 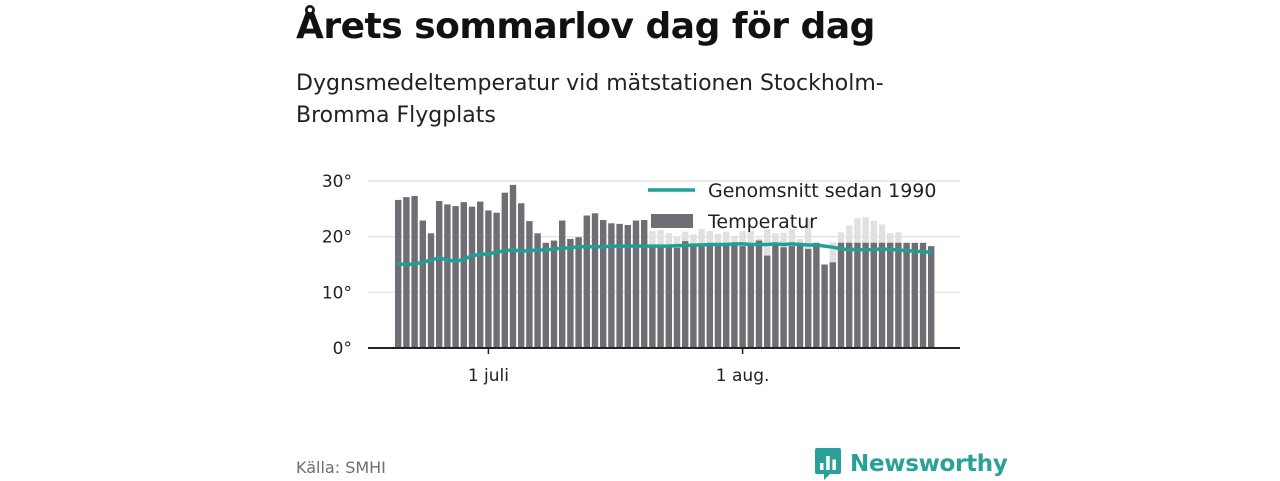 What do you see at coordinates (337, 182) in the screenshot?
I see `y-tick-label: 30°` at bounding box center [337, 182].